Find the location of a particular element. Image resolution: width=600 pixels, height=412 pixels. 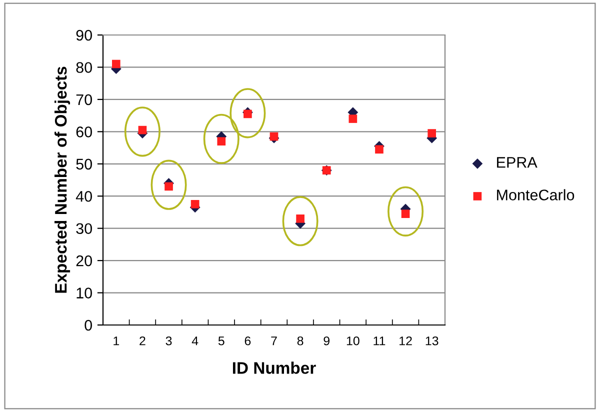

legend-label: EPRA is located at coordinates (517, 162).